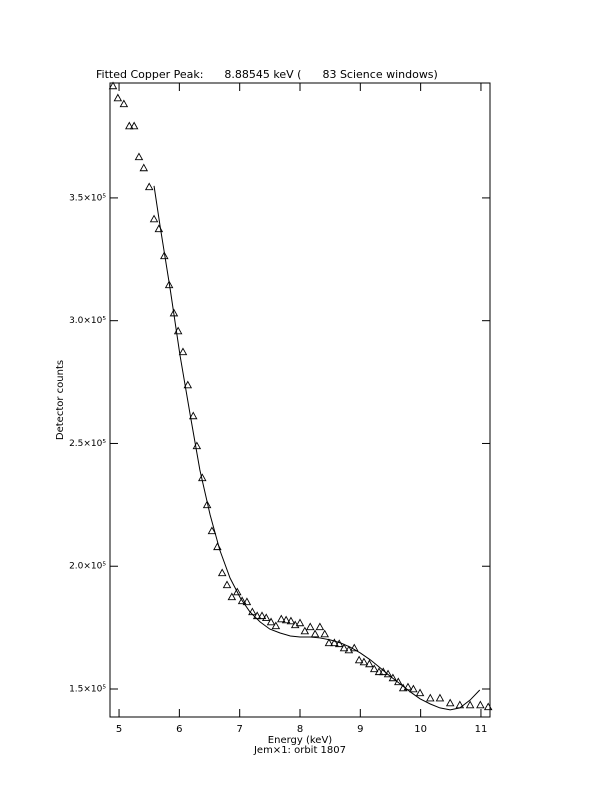 The width and height of the screenshot is (612, 792). I want to click on y-axis-label: Detector counts, so click(60, 400).